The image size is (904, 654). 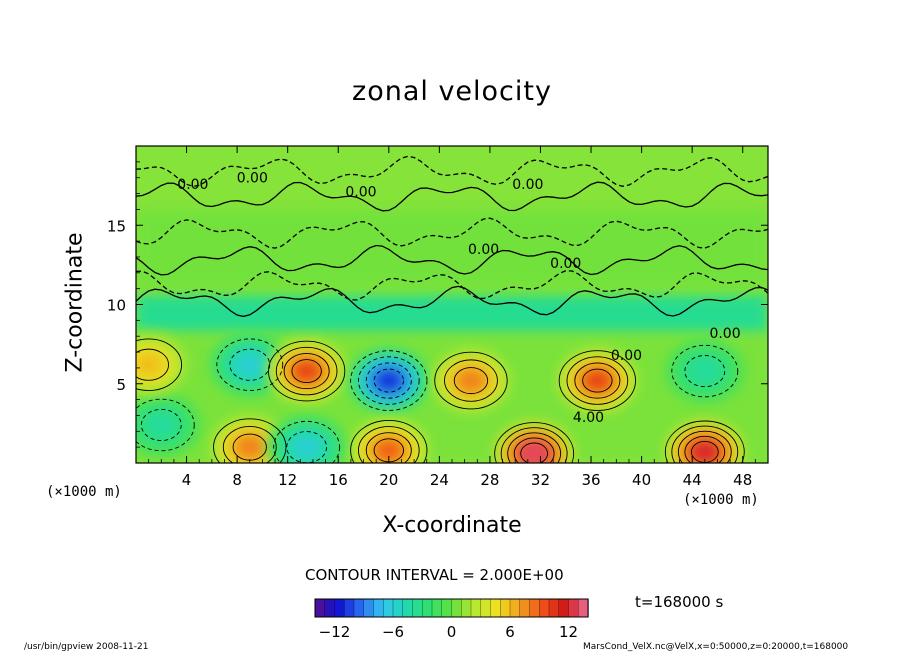 I want to click on x-tick-label: 12, so click(x=287, y=480).